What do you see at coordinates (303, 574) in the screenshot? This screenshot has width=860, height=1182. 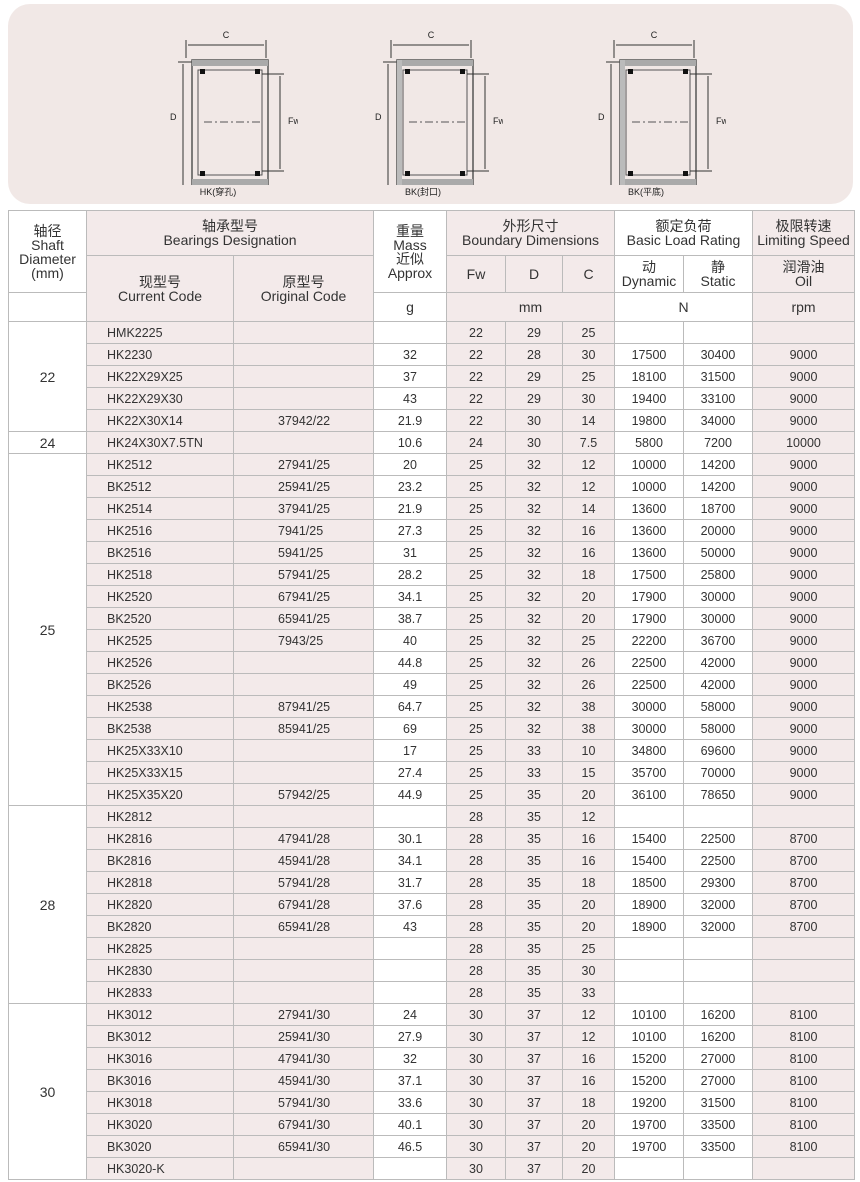 I see `original-code-cell: 57941/25` at bounding box center [303, 574].